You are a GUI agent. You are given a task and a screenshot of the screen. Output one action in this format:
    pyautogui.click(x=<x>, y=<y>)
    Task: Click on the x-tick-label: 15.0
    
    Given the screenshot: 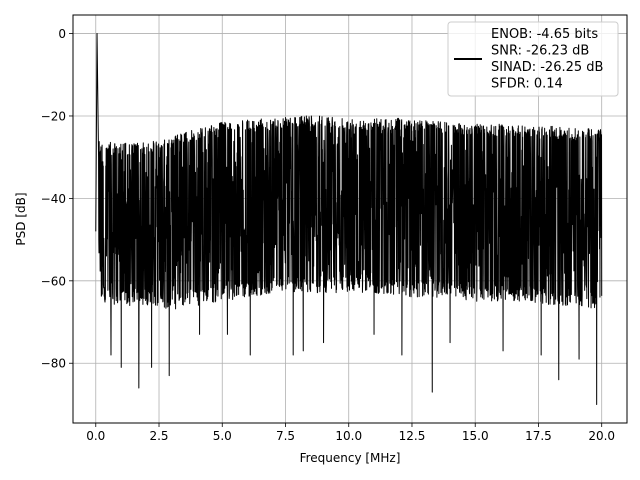 What is the action you would take?
    pyautogui.click(x=475, y=436)
    